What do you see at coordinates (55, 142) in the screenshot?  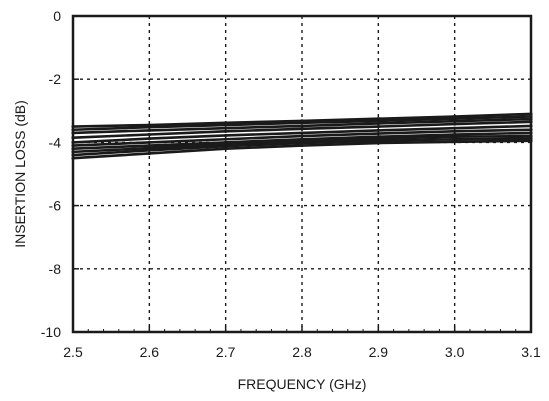 I see `y-tick-label: -4` at bounding box center [55, 142].